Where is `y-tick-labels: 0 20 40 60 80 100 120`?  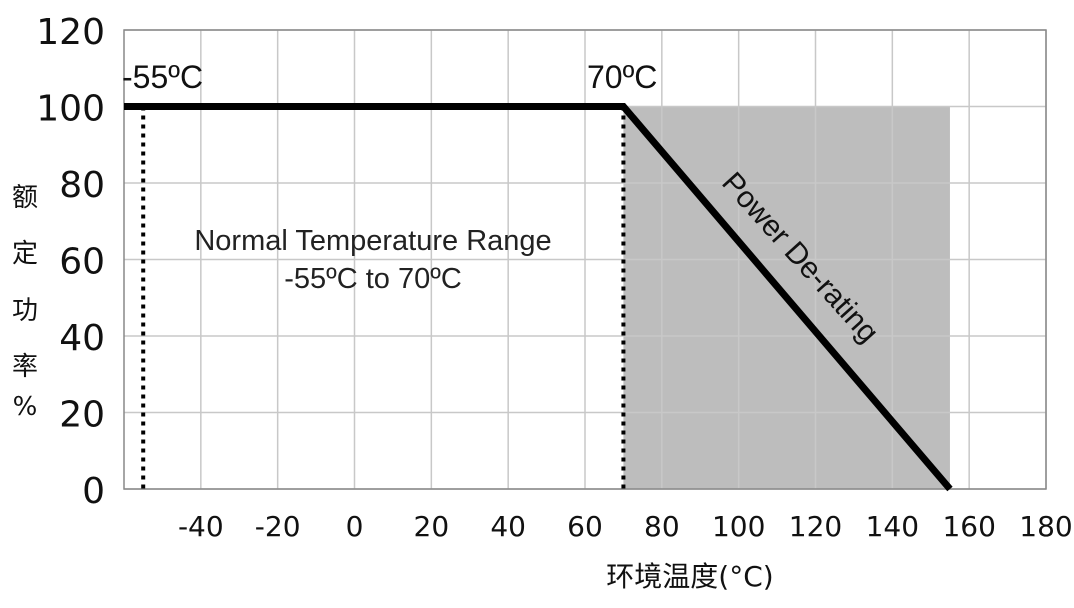 y-tick-labels: 0 20 40 60 80 100 120 is located at coordinates (70, 262).